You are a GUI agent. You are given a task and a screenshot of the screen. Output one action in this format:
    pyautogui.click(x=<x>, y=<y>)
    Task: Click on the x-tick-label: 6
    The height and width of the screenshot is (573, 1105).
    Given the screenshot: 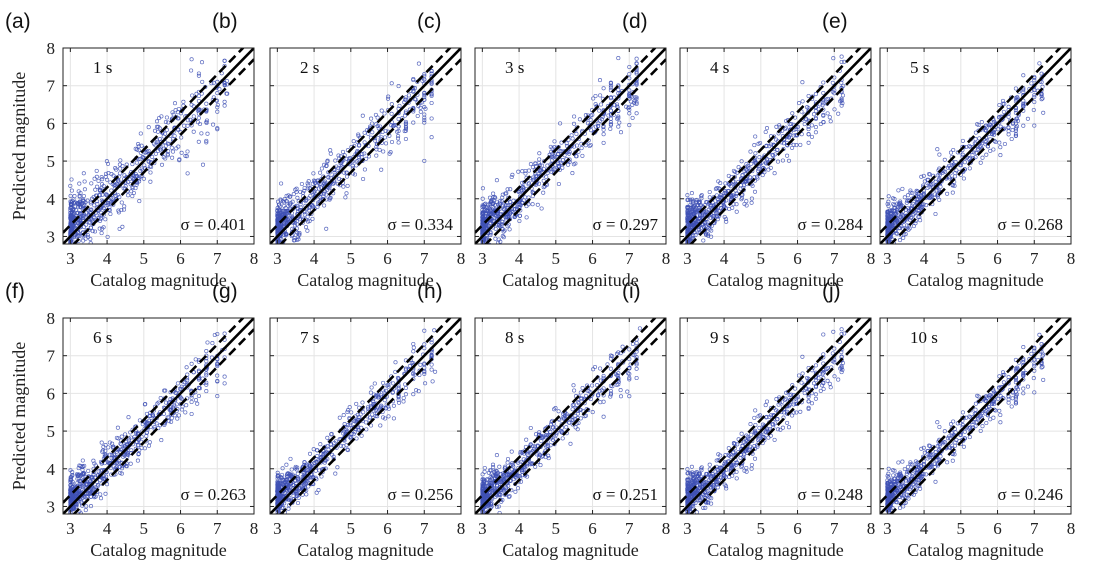 What is the action you would take?
    pyautogui.click(x=997, y=258)
    